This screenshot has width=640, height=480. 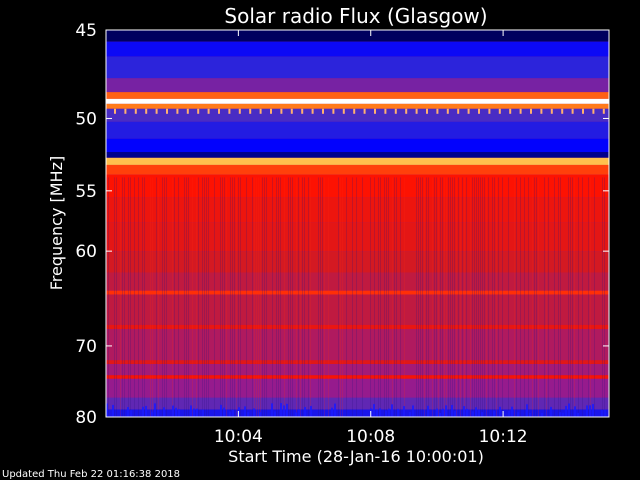 I want to click on y-tick-label: 50, so click(x=86, y=119).